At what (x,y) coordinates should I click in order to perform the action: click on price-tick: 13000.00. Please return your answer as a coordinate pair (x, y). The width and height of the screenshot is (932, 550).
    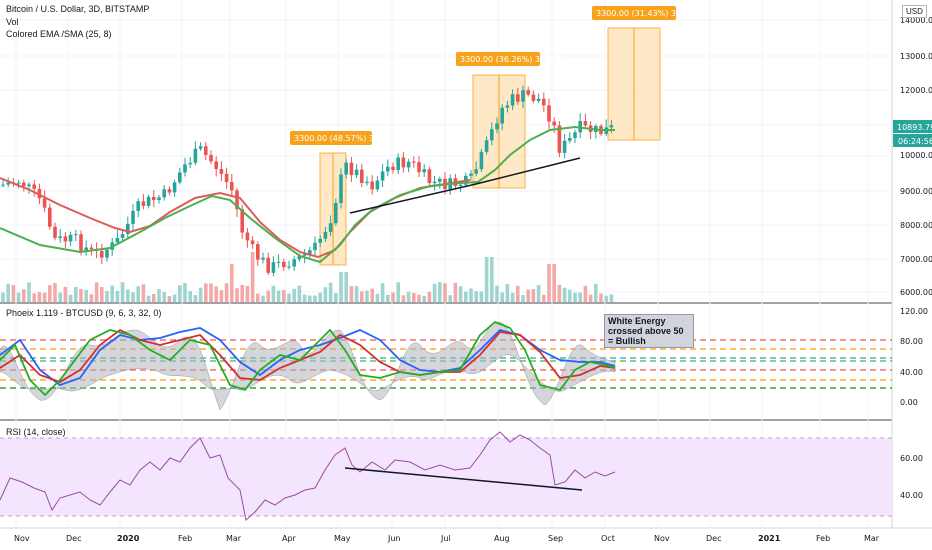
    Looking at the image, I should click on (916, 56).